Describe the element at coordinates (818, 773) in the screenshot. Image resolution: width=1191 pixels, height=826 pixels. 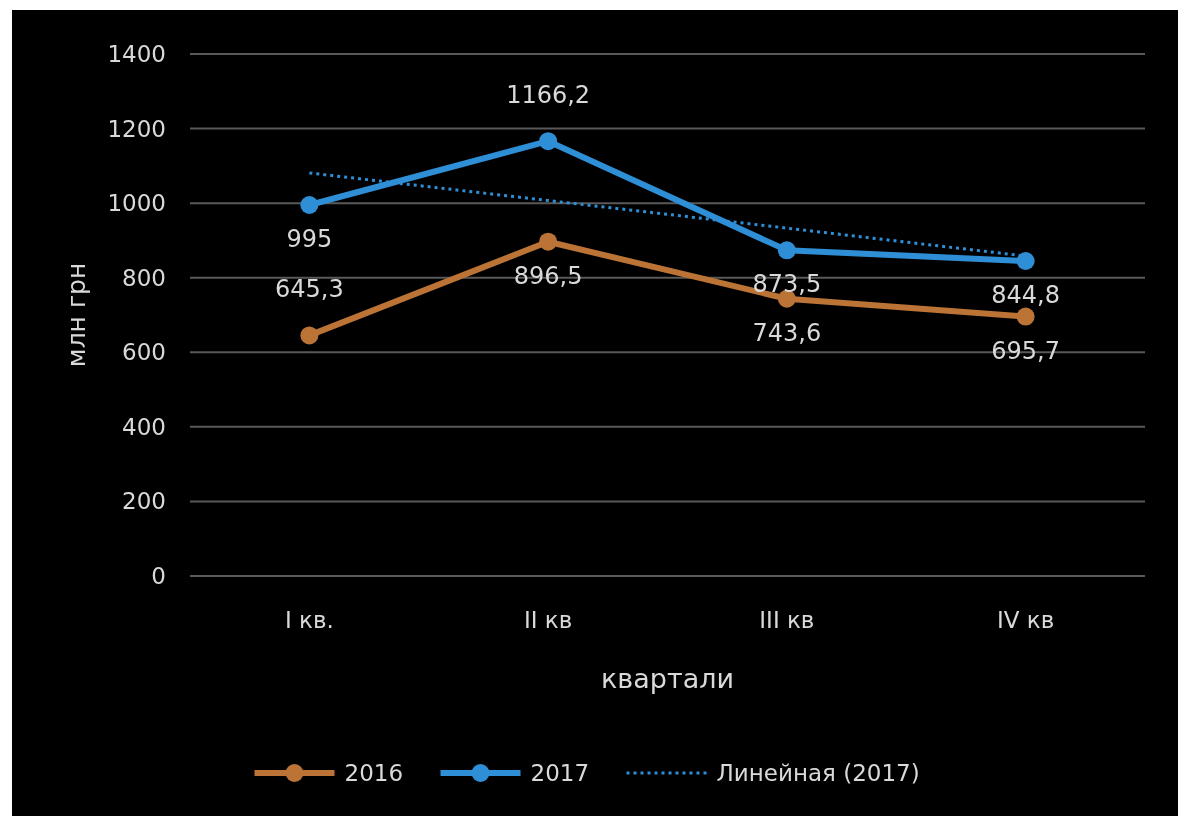
I see `legend-label: Линейная (2017)` at that location.